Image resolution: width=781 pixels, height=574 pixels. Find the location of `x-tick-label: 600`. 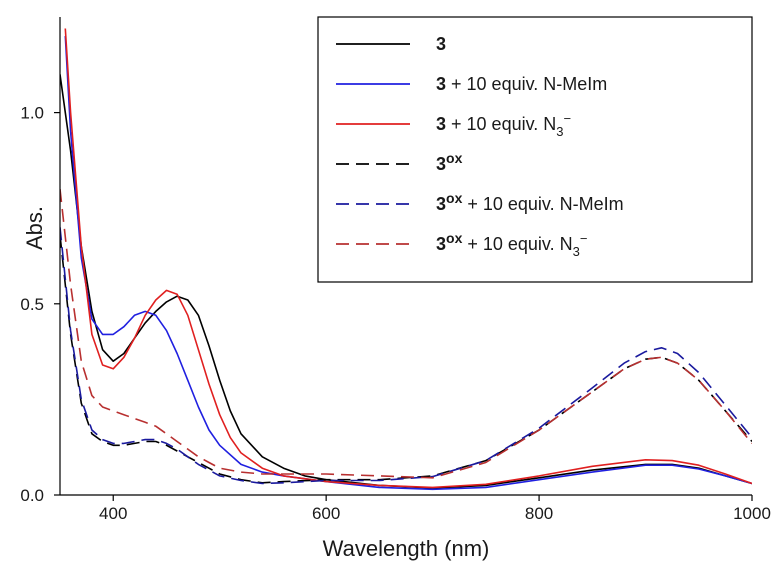

x-tick-label: 600 is located at coordinates (326, 513).